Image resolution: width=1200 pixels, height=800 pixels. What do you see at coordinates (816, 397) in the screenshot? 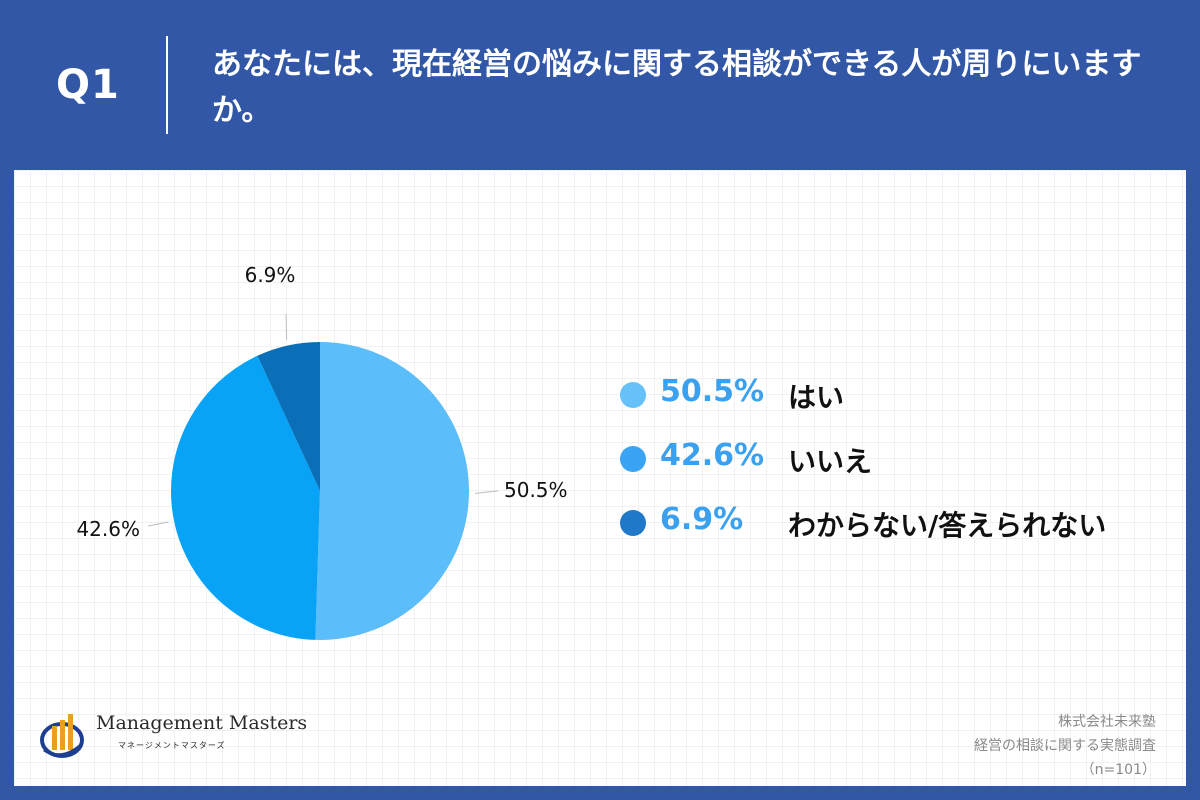
I see `legend-label-yes: はい` at bounding box center [816, 397].